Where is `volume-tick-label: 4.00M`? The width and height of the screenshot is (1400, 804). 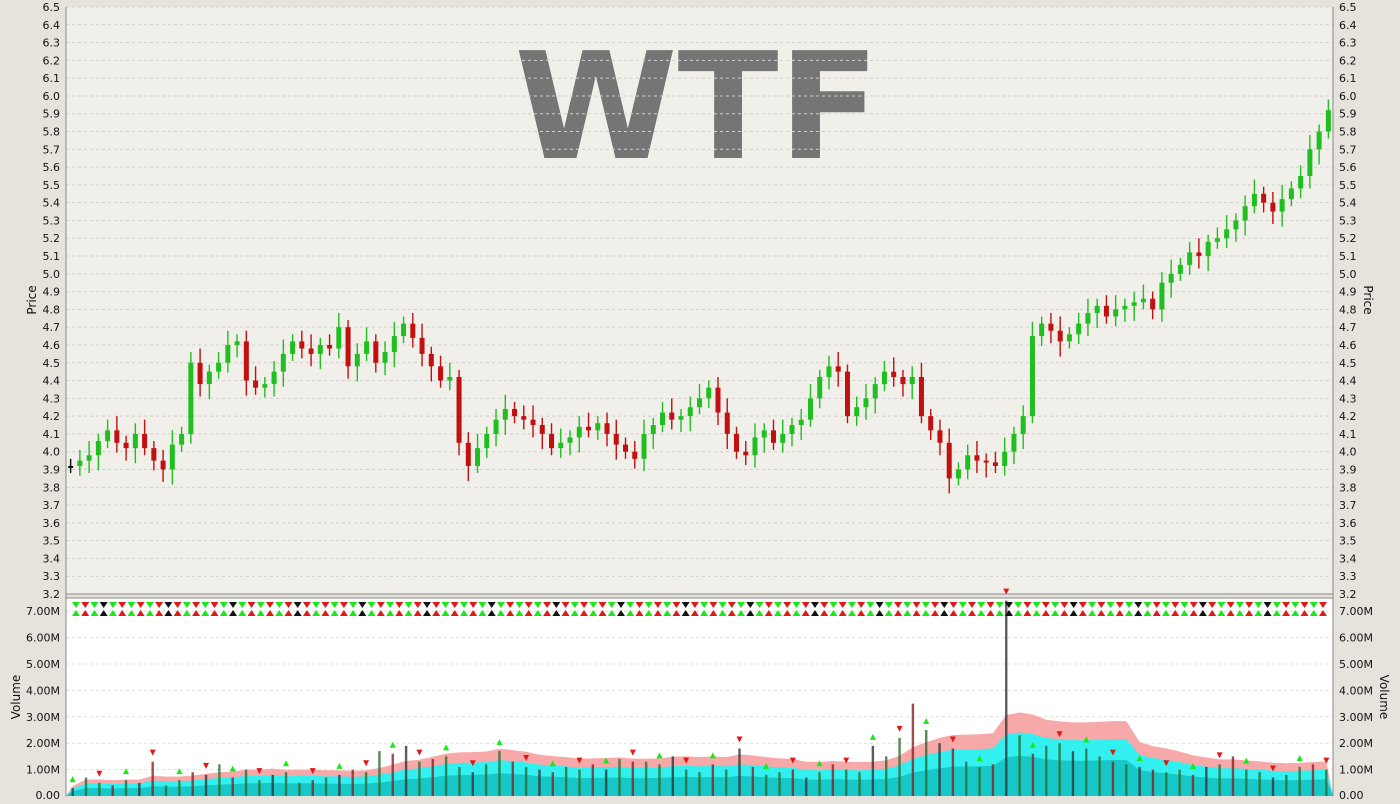 volume-tick-label: 4.00M is located at coordinates (43, 690).